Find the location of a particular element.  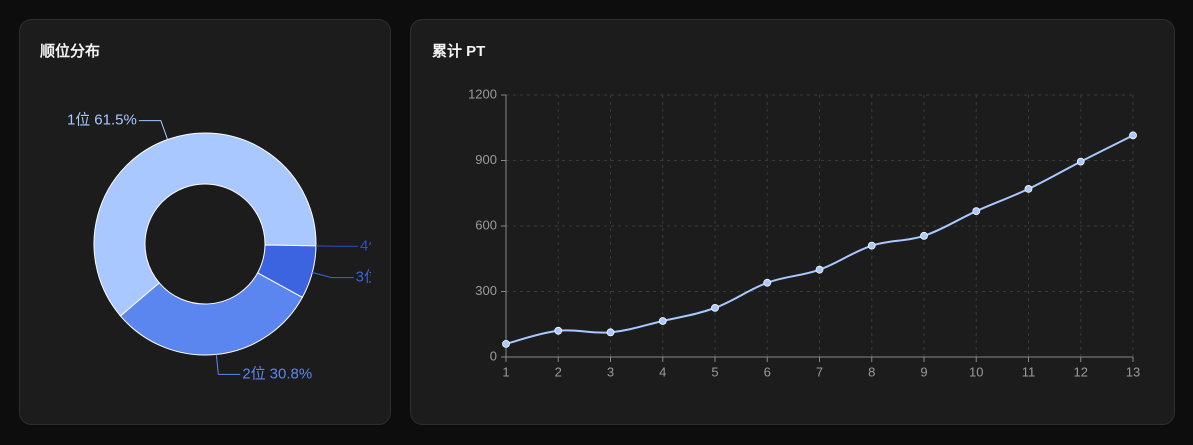

x-tick-label: 13 is located at coordinates (1133, 371).